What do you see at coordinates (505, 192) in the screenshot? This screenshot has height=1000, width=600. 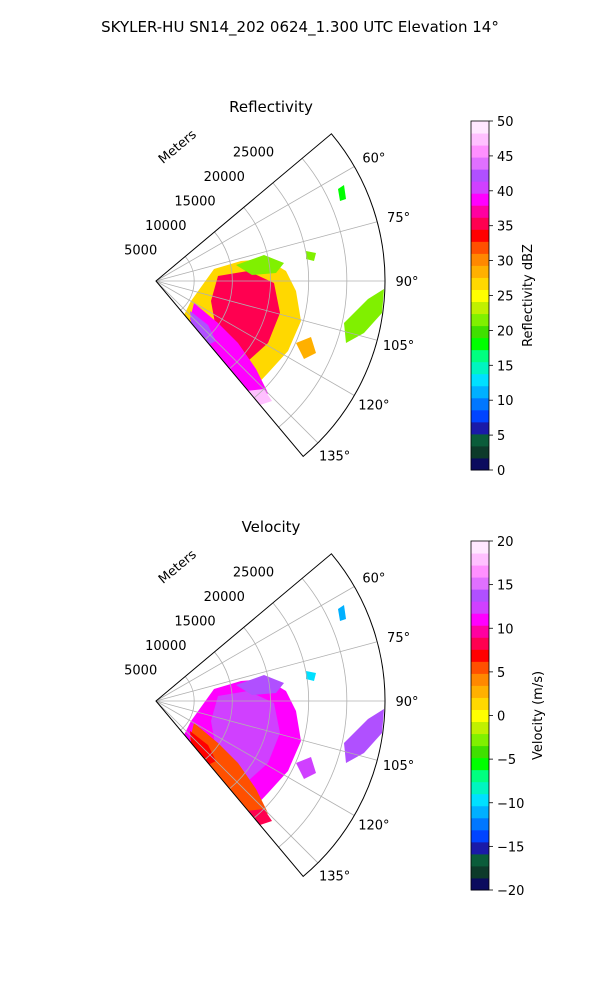 I see `colorbar-tick-label: 40` at bounding box center [505, 192].